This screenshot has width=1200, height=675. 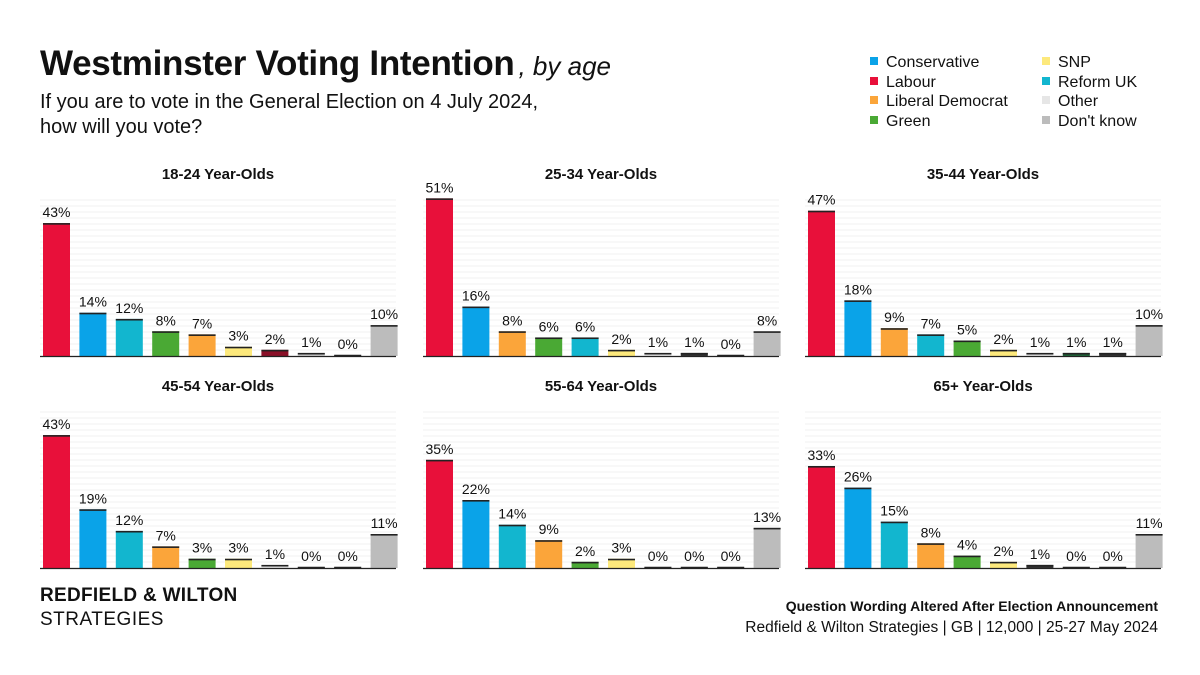 What do you see at coordinates (325, 64) in the screenshot?
I see `chart-title-row: Westminster Voting Intention, by age` at bounding box center [325, 64].